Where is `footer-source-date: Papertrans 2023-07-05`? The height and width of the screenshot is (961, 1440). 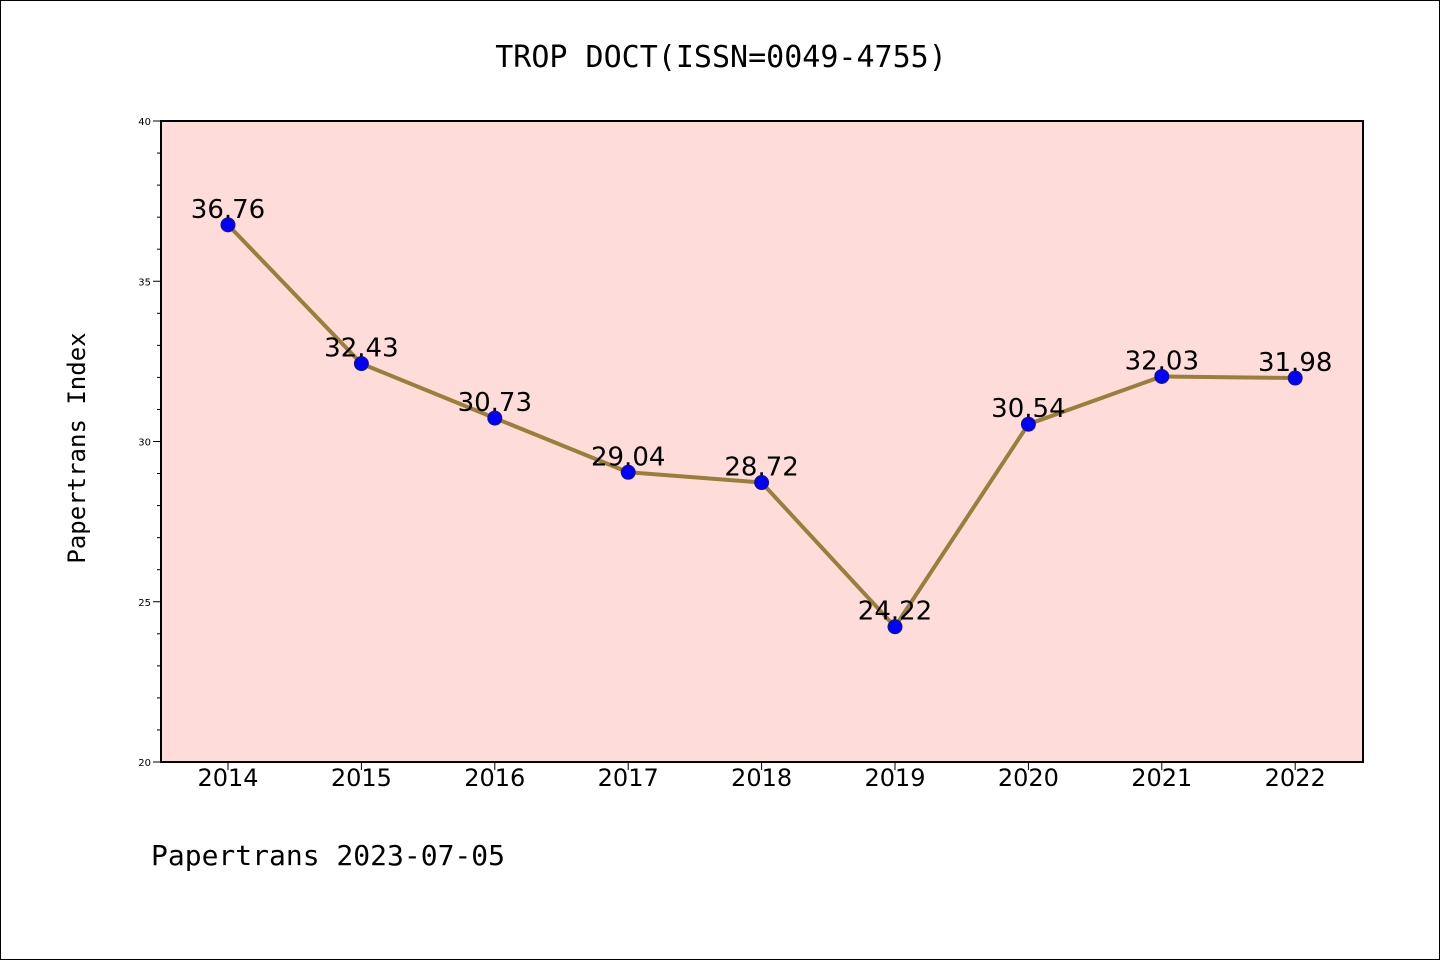
footer-source-date: Papertrans 2023-07-05 is located at coordinates (328, 855).